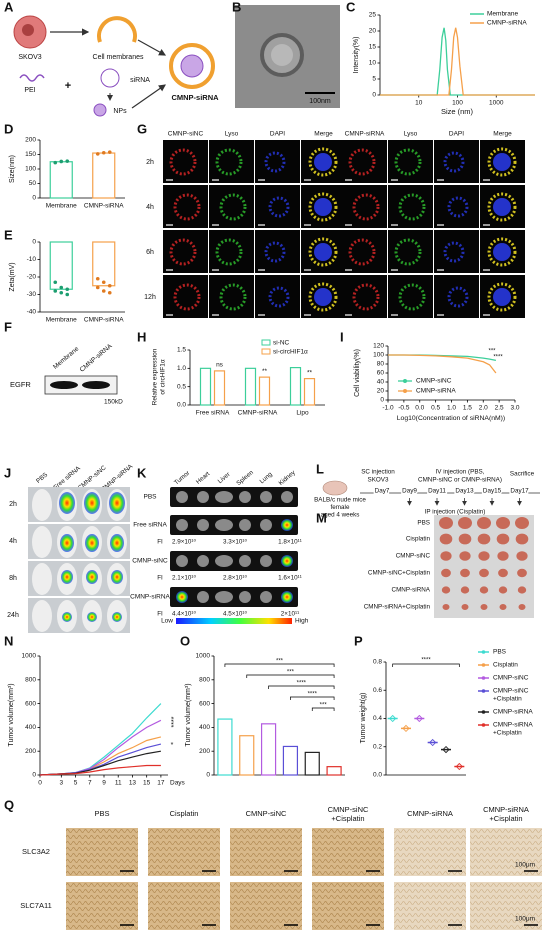 This screenshot has height=933, width=544. What do you see at coordinates (42, 477) in the screenshot?
I see `column-header: PBS` at bounding box center [42, 477].